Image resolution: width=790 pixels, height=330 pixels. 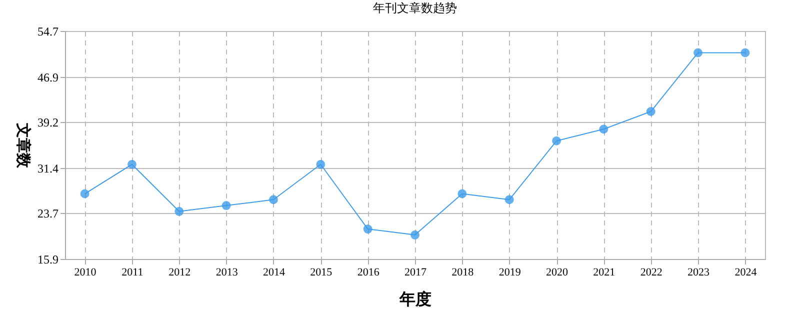 I want to click on chart-title: 年刊文章数趋势, so click(x=415, y=8).